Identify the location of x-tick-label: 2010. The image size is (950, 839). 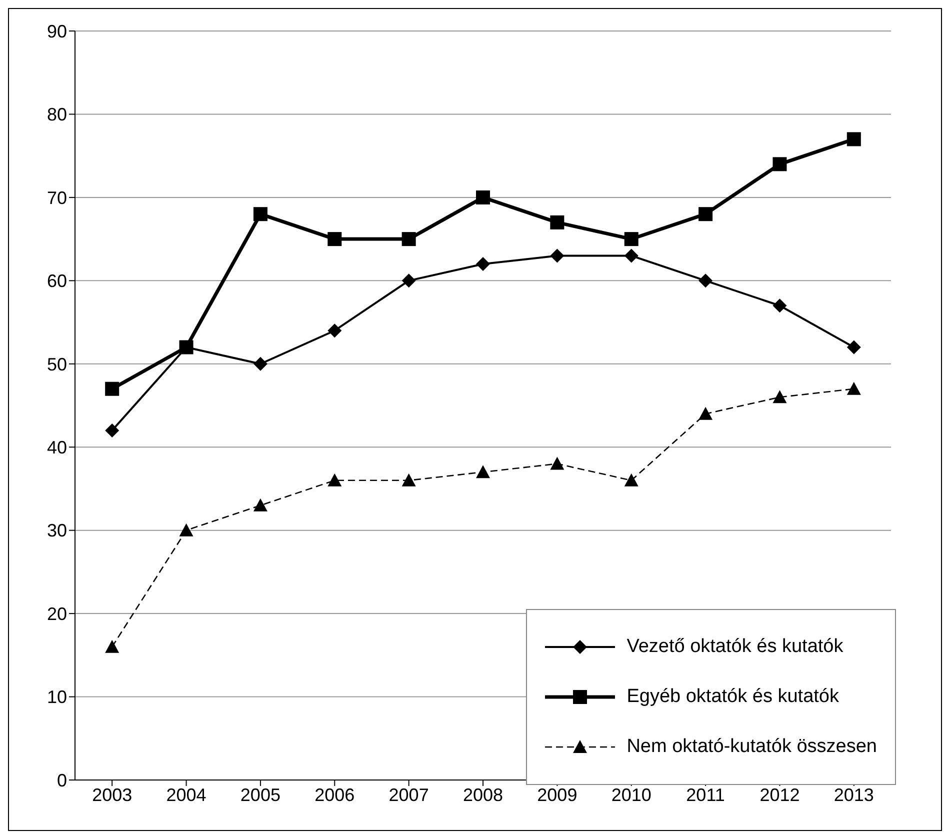
(631, 794).